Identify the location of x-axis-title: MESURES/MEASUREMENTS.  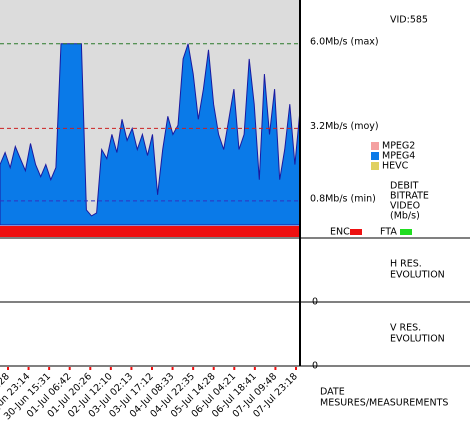
(384, 403).